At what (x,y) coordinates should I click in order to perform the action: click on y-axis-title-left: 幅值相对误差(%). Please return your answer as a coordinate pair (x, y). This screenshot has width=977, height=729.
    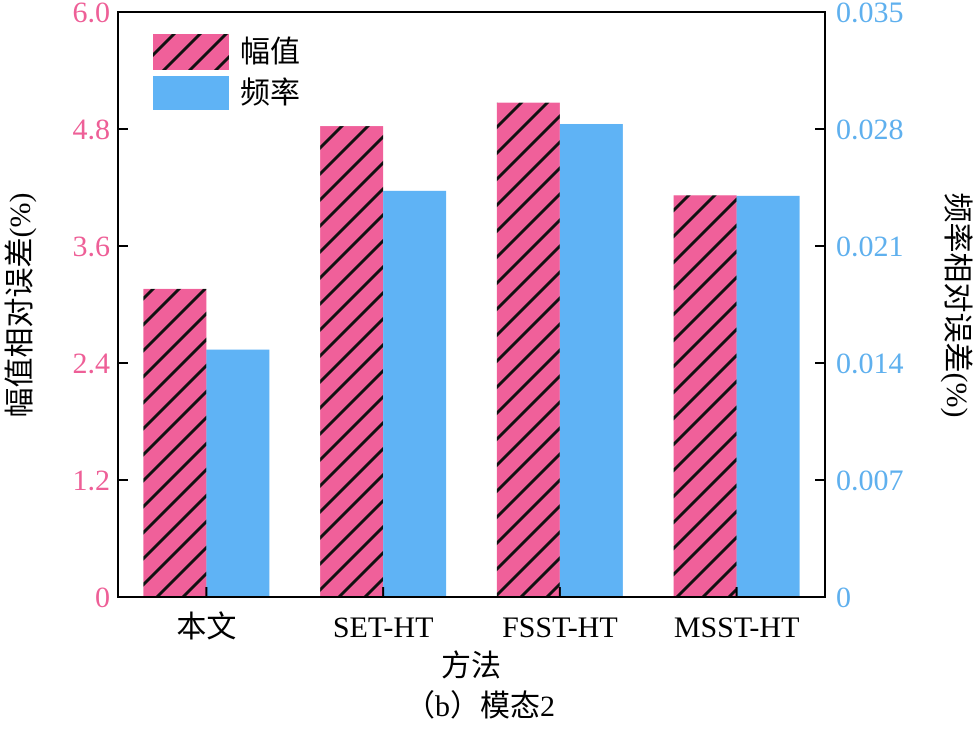
    Looking at the image, I should click on (20, 305).